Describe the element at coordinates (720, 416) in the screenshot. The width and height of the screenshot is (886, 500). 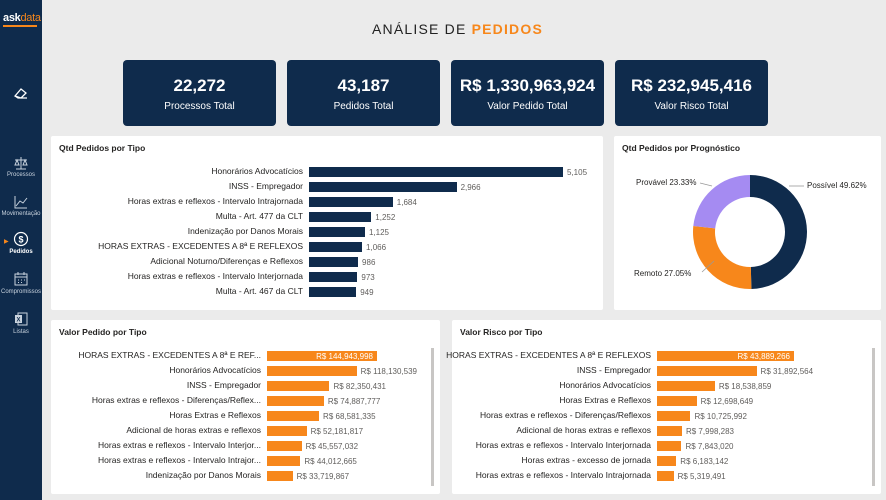
I see `bar-value-label: R$ 10,725,992` at that location.